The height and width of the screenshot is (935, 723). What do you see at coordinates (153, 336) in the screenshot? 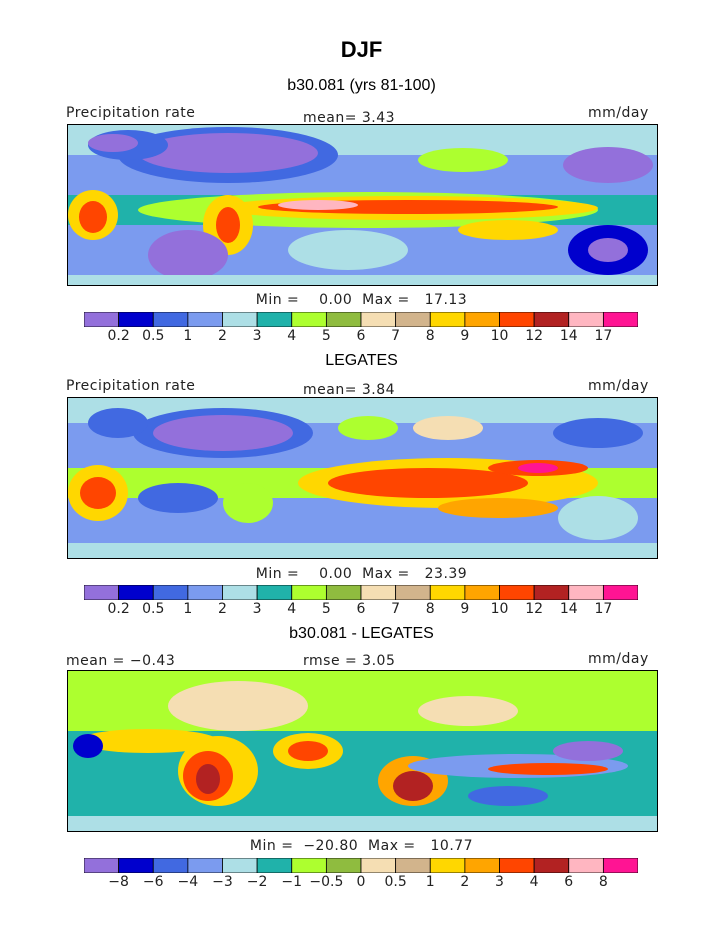
I see `panel1-colorbar-tick-label: 0.5` at bounding box center [153, 336].